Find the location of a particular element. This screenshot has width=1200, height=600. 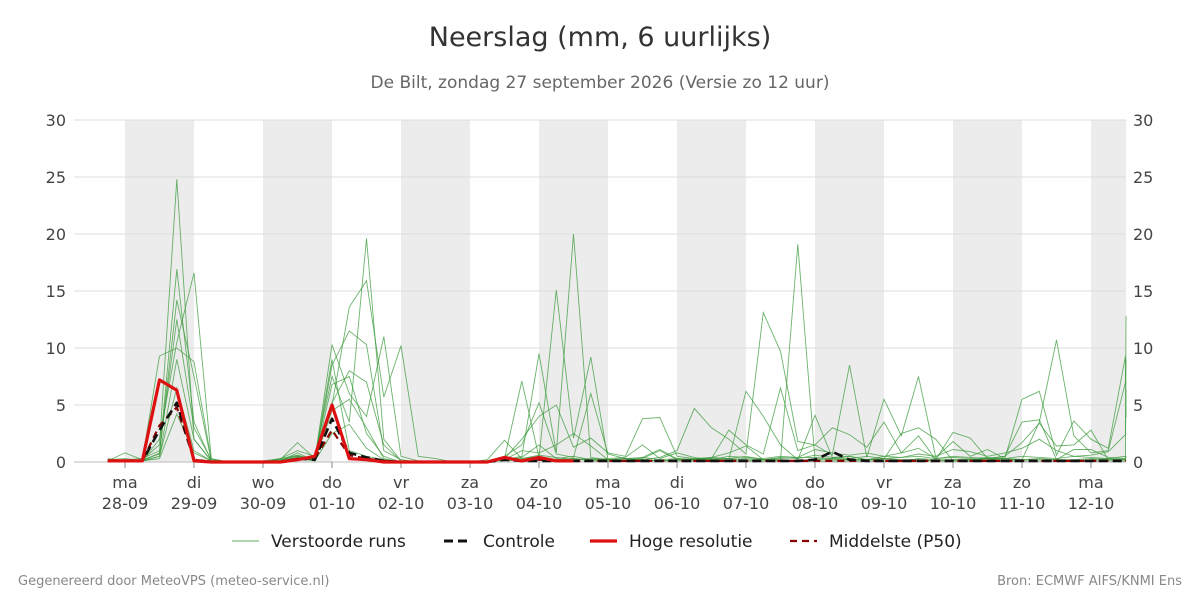

y-tick-label-left: 15 is located at coordinates (56, 291).